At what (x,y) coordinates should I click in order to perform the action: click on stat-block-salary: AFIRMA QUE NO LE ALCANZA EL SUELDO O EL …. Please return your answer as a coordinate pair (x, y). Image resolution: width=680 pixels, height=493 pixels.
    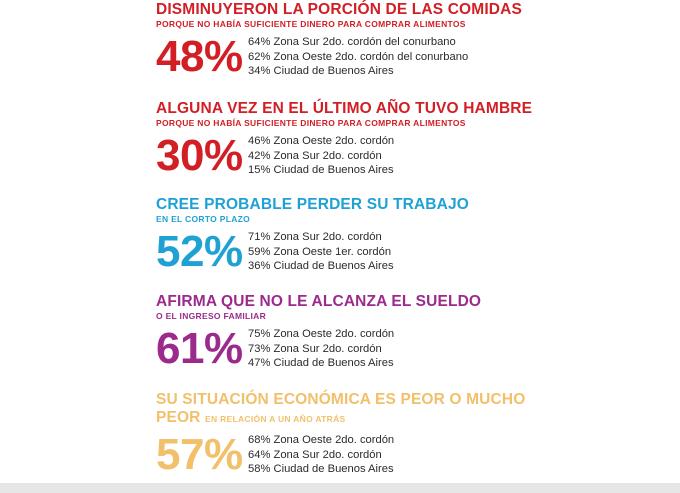
    Looking at the image, I should click on (416, 332).